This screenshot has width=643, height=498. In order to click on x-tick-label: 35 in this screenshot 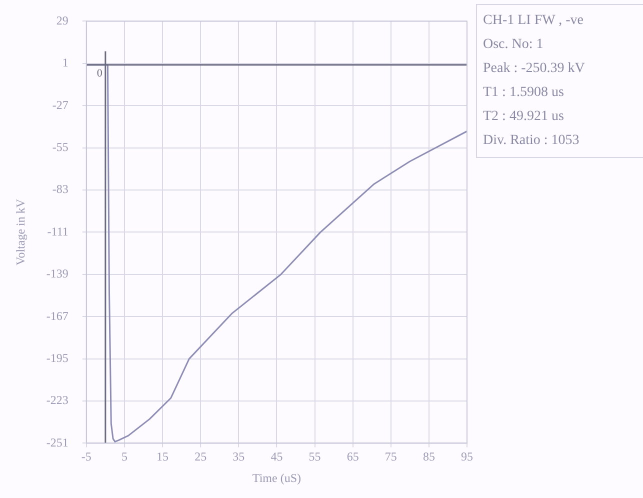, I will do `click(238, 457)`.